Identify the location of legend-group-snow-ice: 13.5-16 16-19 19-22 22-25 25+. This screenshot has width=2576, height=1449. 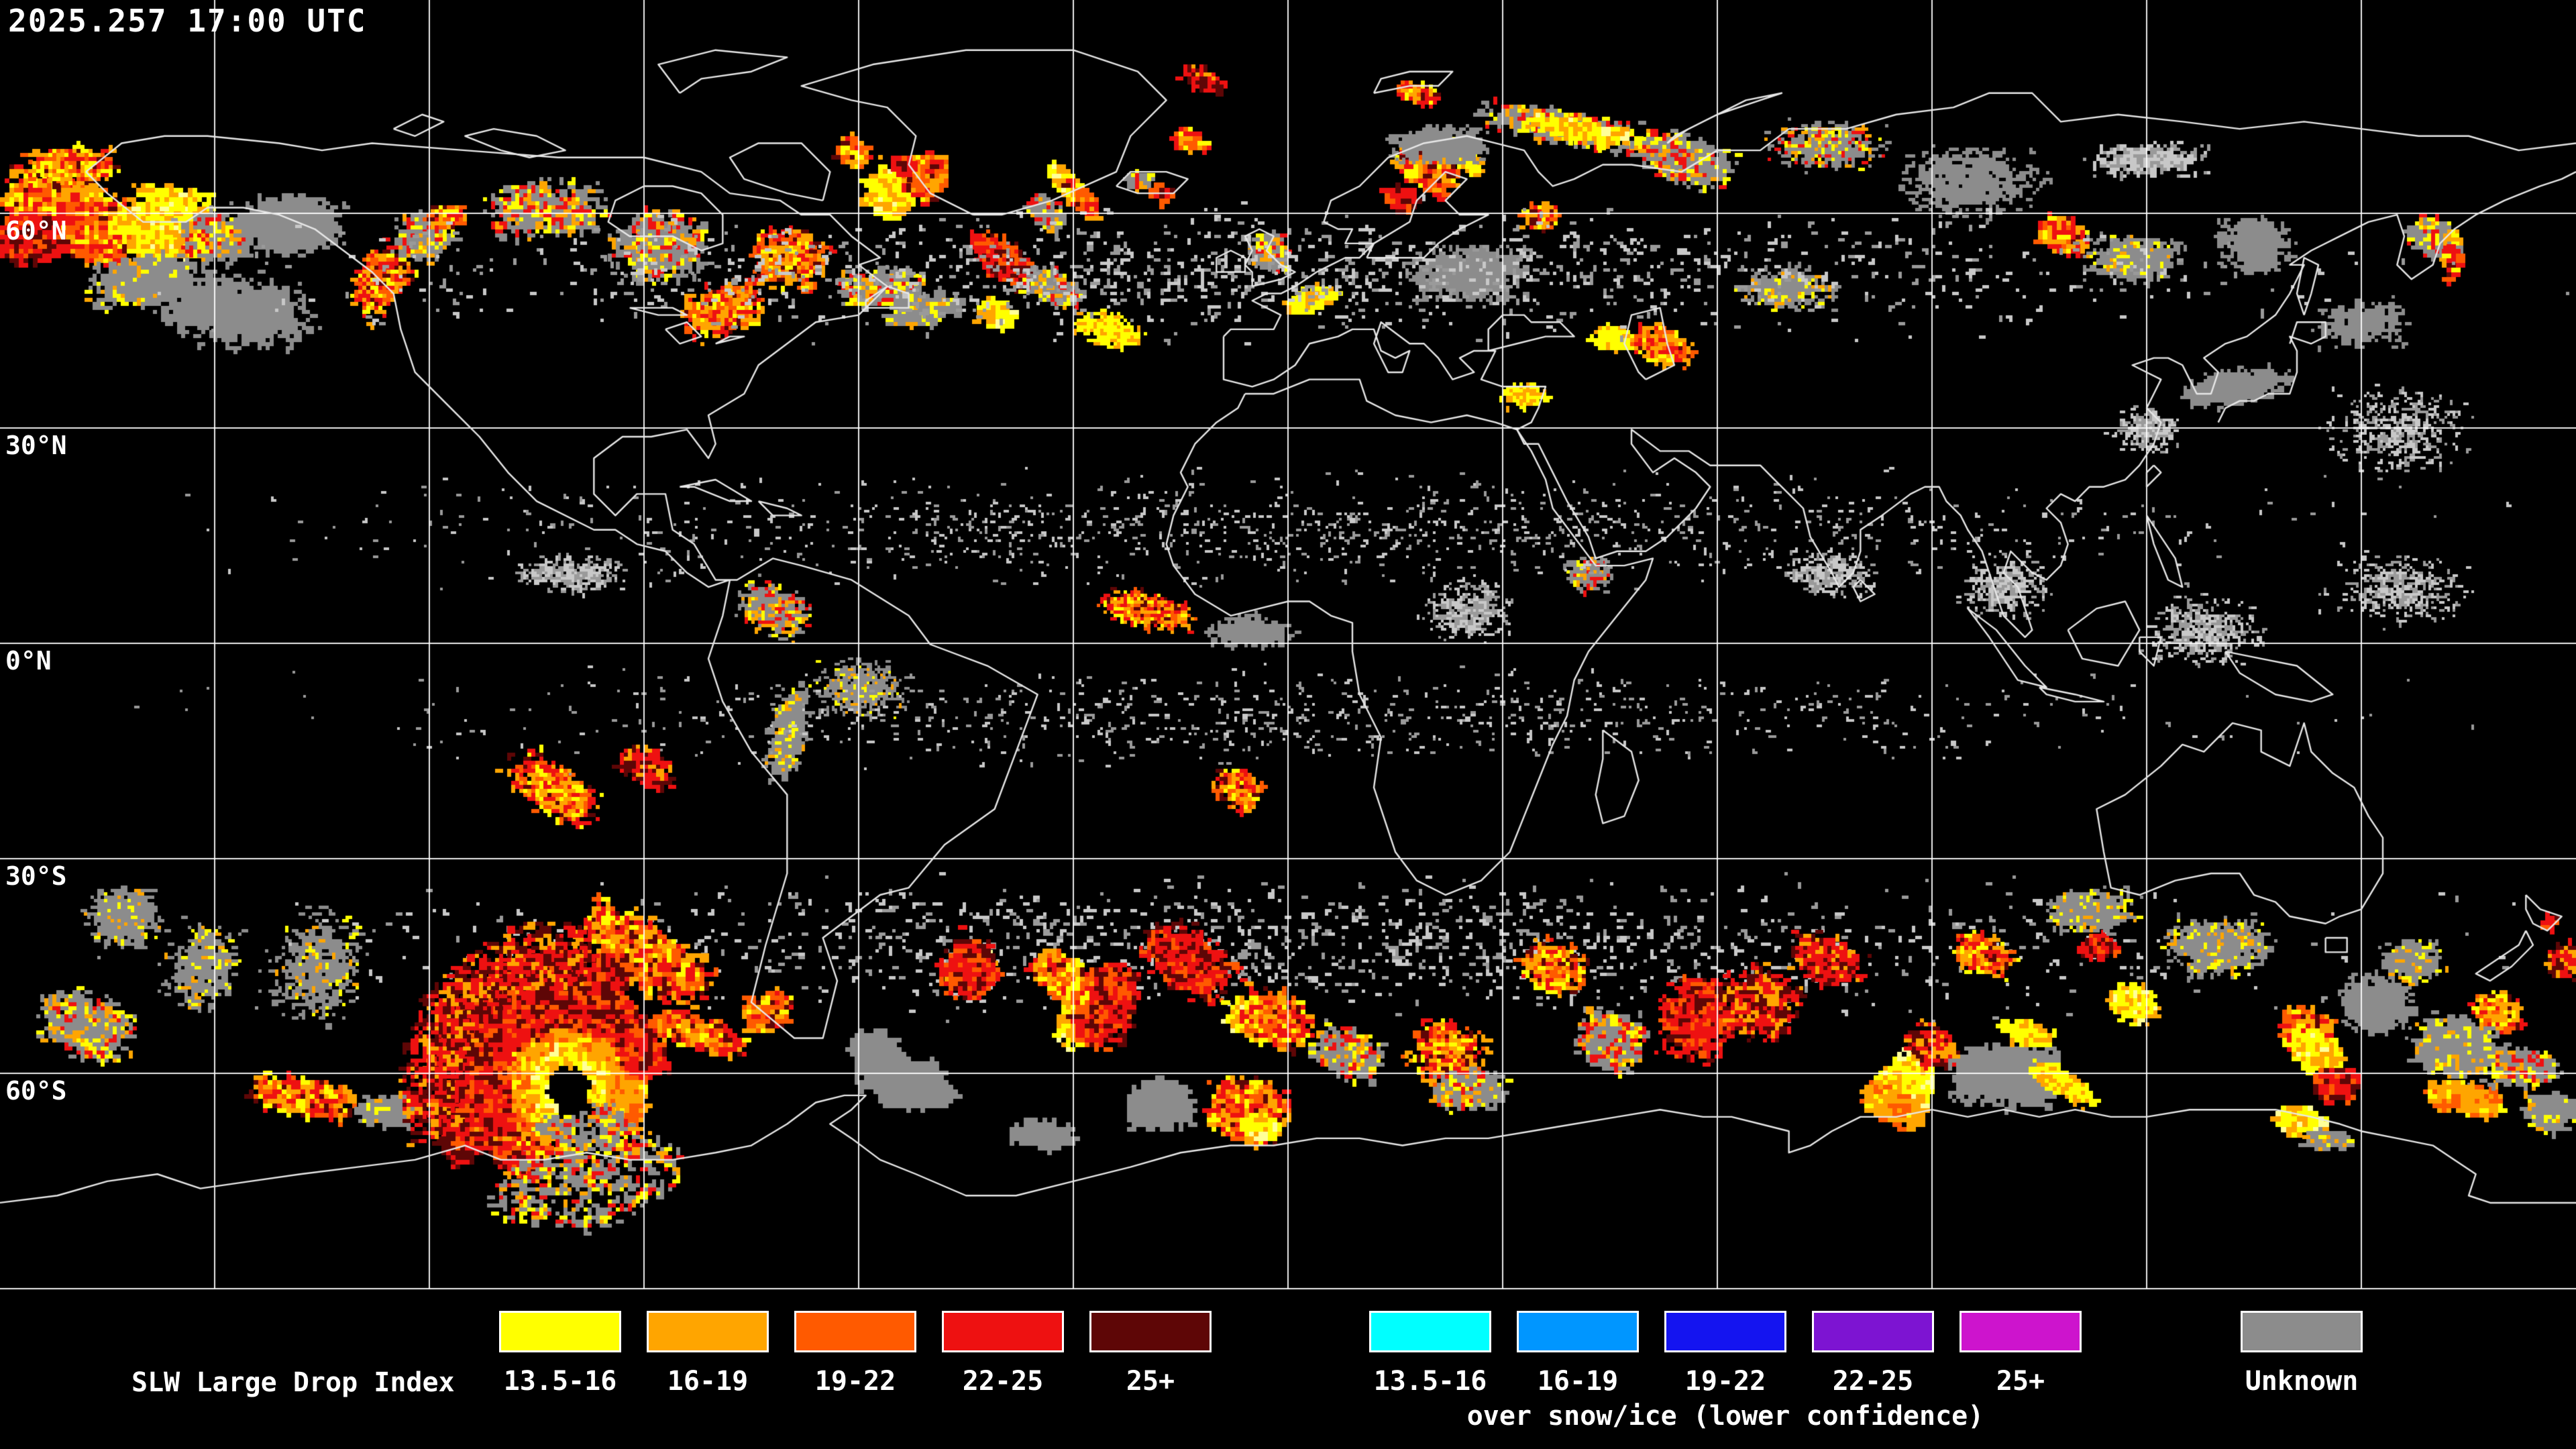
(1725, 1354).